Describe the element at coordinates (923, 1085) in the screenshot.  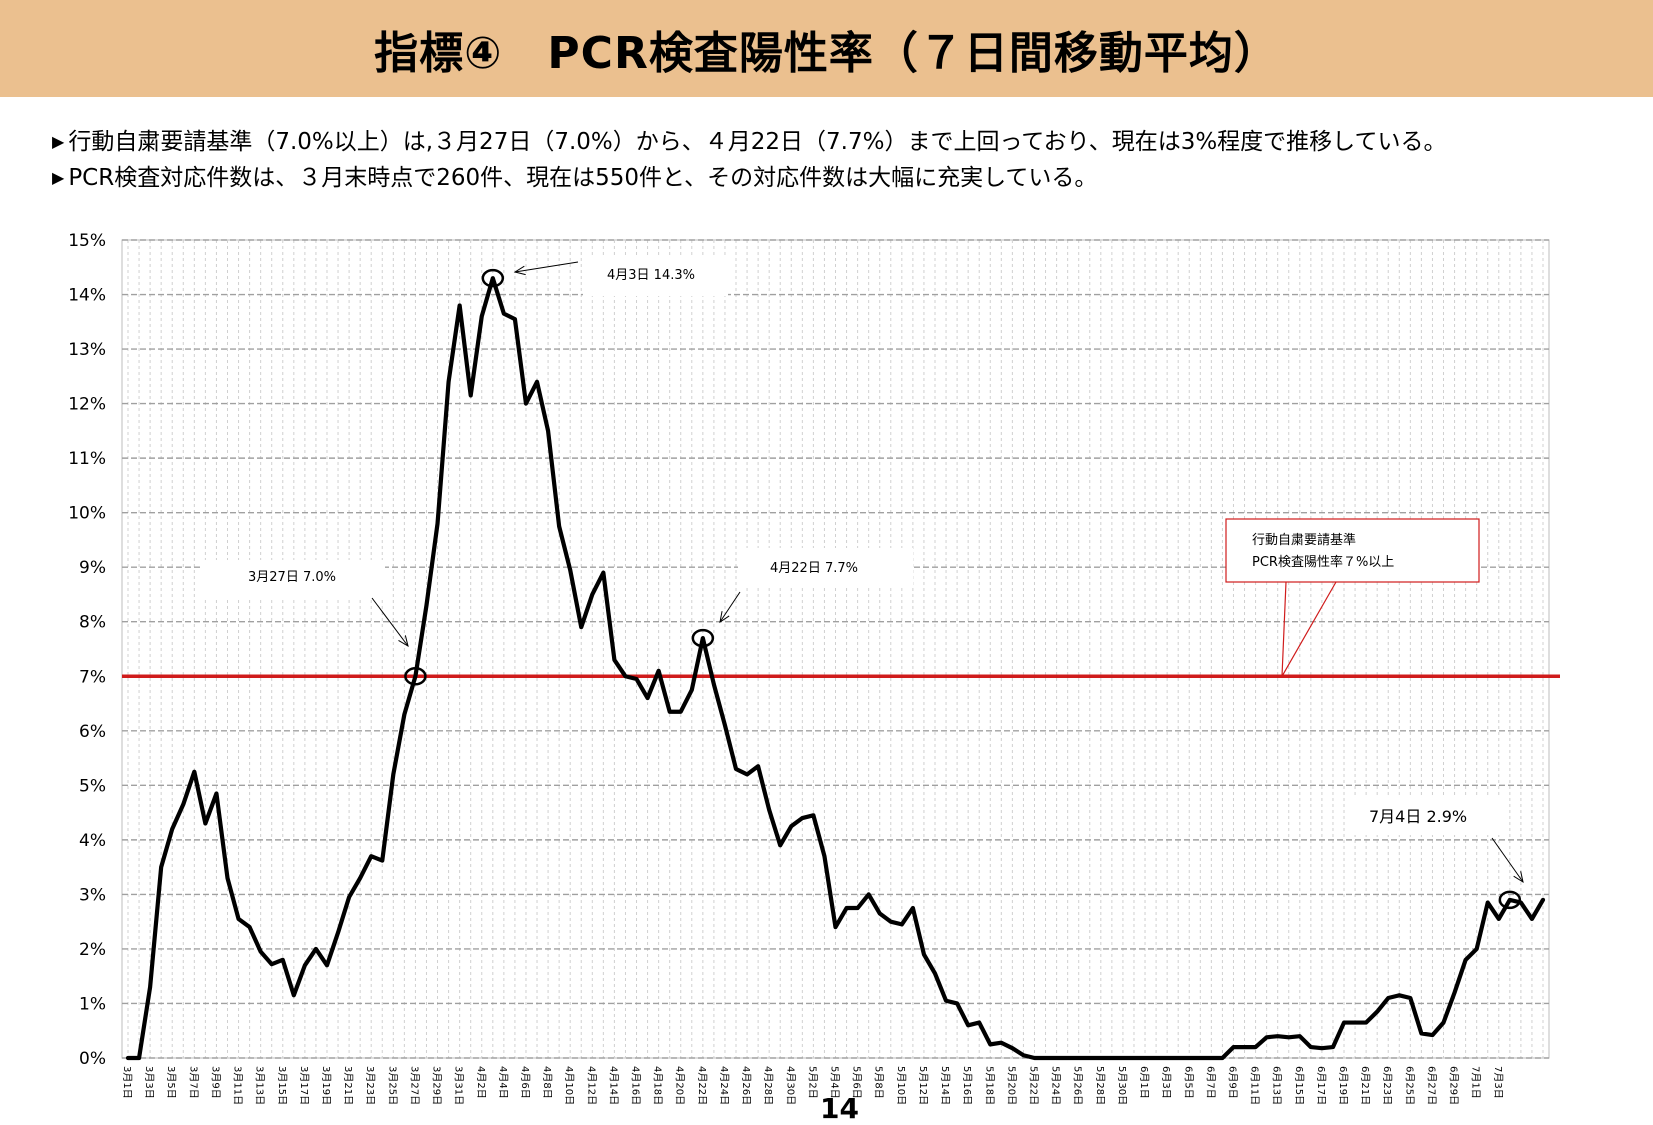
I see `x-tick-label: 5月12日` at that location.